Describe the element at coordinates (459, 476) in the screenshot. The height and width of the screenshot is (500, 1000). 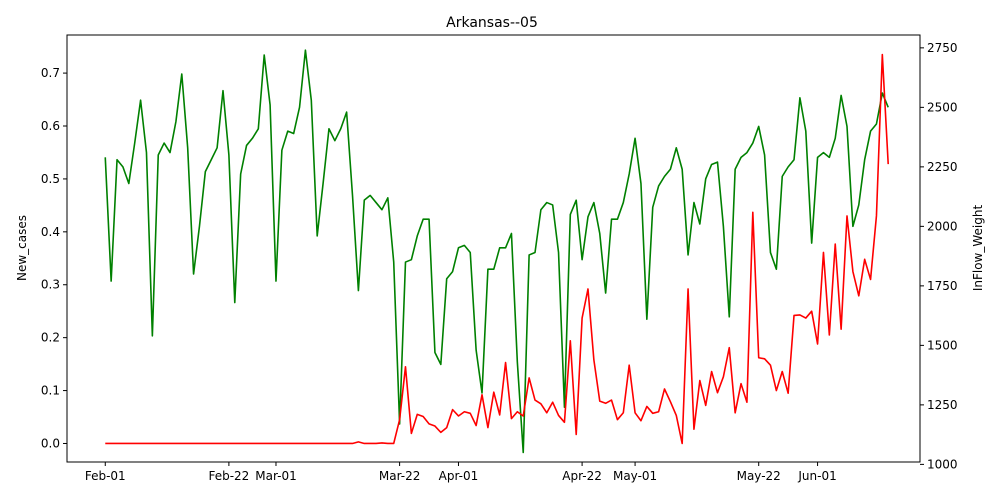
I see `x-tick-label: Apr-01` at that location.